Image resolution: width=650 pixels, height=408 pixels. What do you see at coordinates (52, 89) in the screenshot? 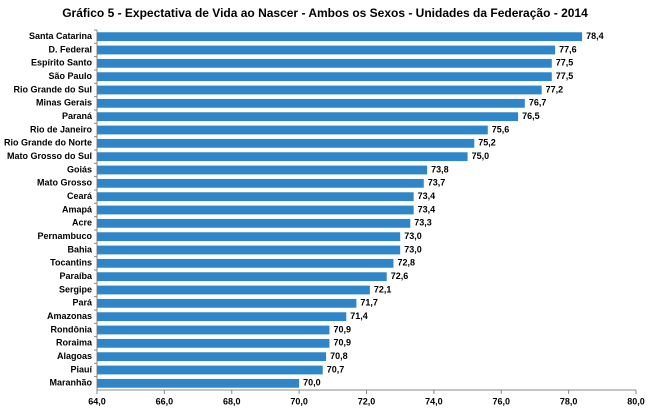
I see `y-tick-label: Rio Grande do Sul` at bounding box center [52, 89].